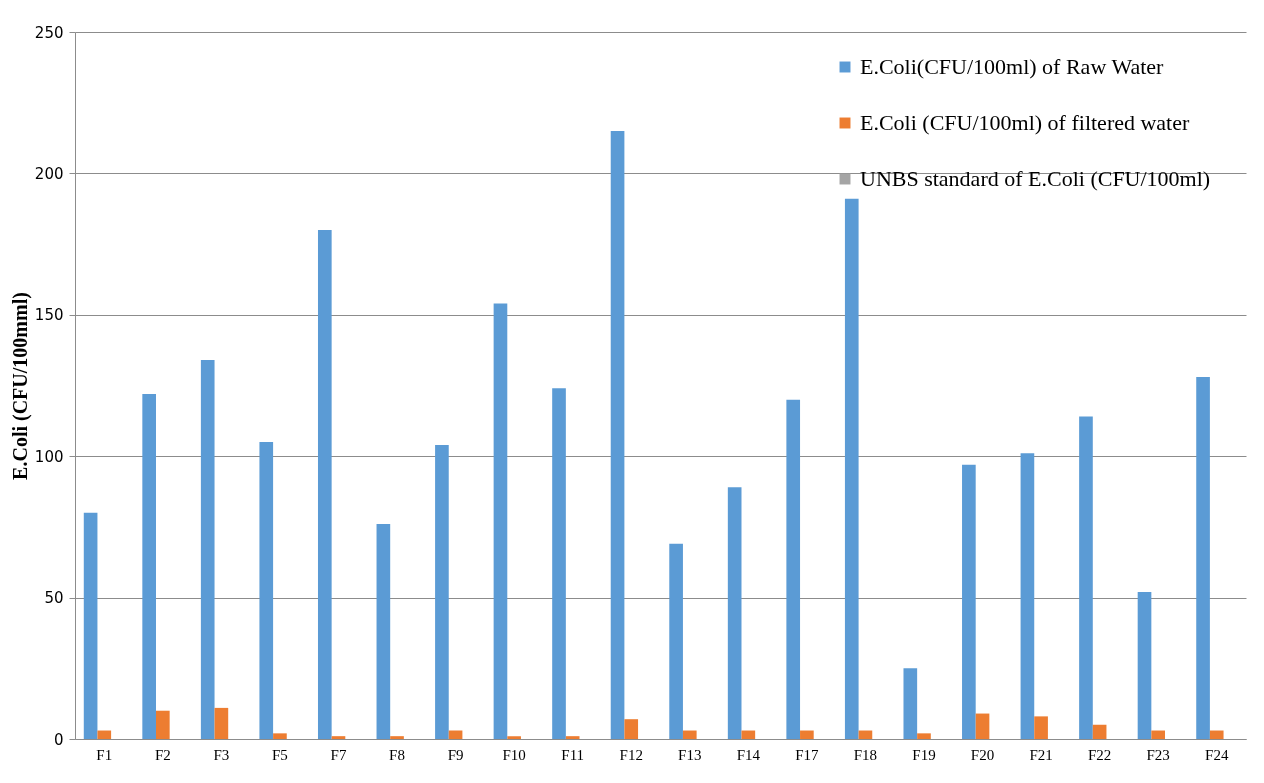  What do you see at coordinates (924, 754) in the screenshot?
I see `x-tick-label: F19` at bounding box center [924, 754].